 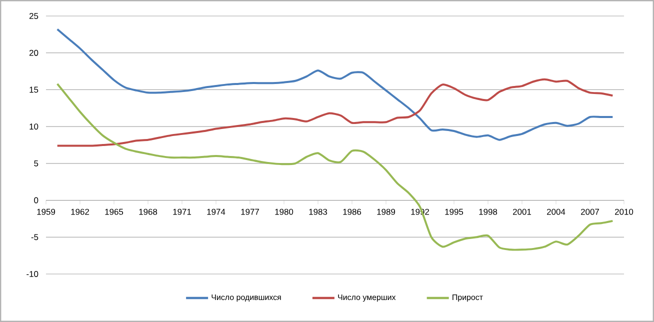 I want to click on x-tick-label: 2001, so click(x=522, y=211).